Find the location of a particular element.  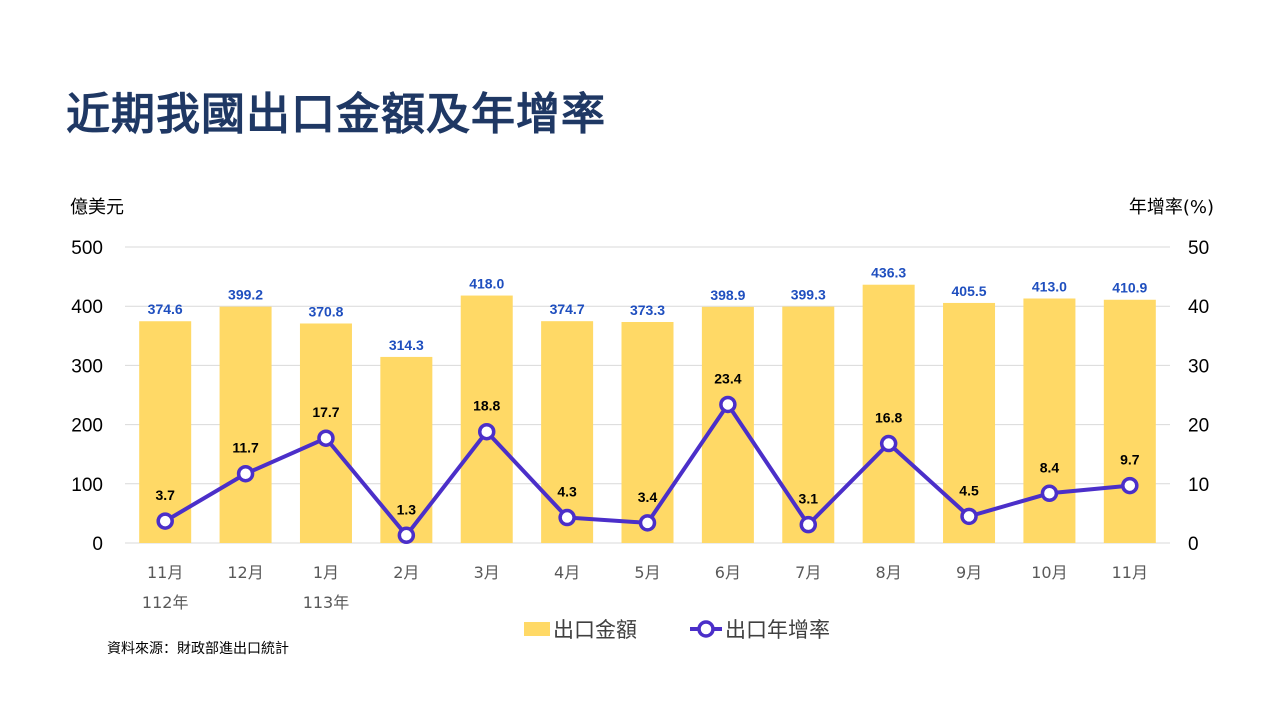

bar-value-label: 370.8 is located at coordinates (325, 311).